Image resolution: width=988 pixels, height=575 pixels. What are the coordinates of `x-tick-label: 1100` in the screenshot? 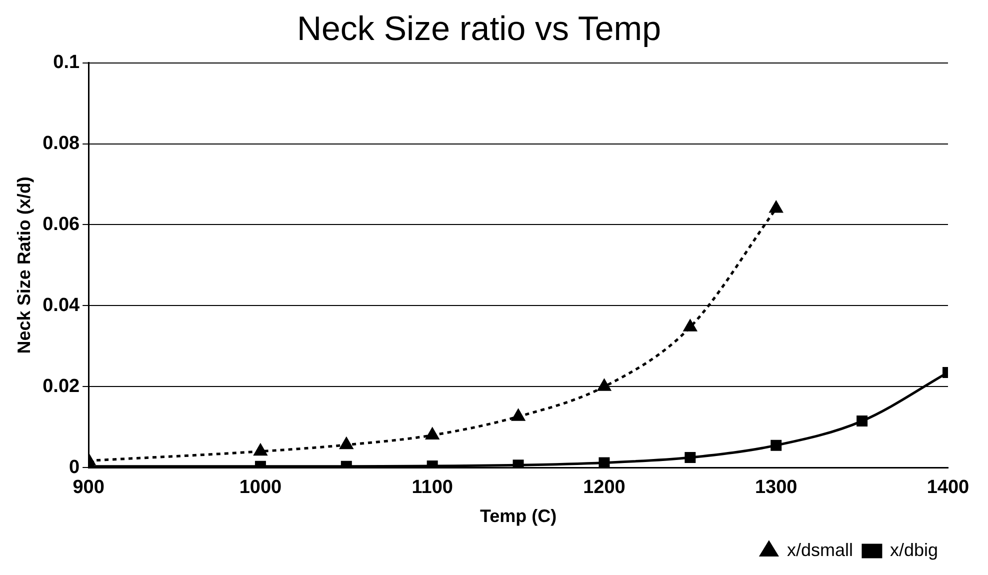 It's located at (432, 487).